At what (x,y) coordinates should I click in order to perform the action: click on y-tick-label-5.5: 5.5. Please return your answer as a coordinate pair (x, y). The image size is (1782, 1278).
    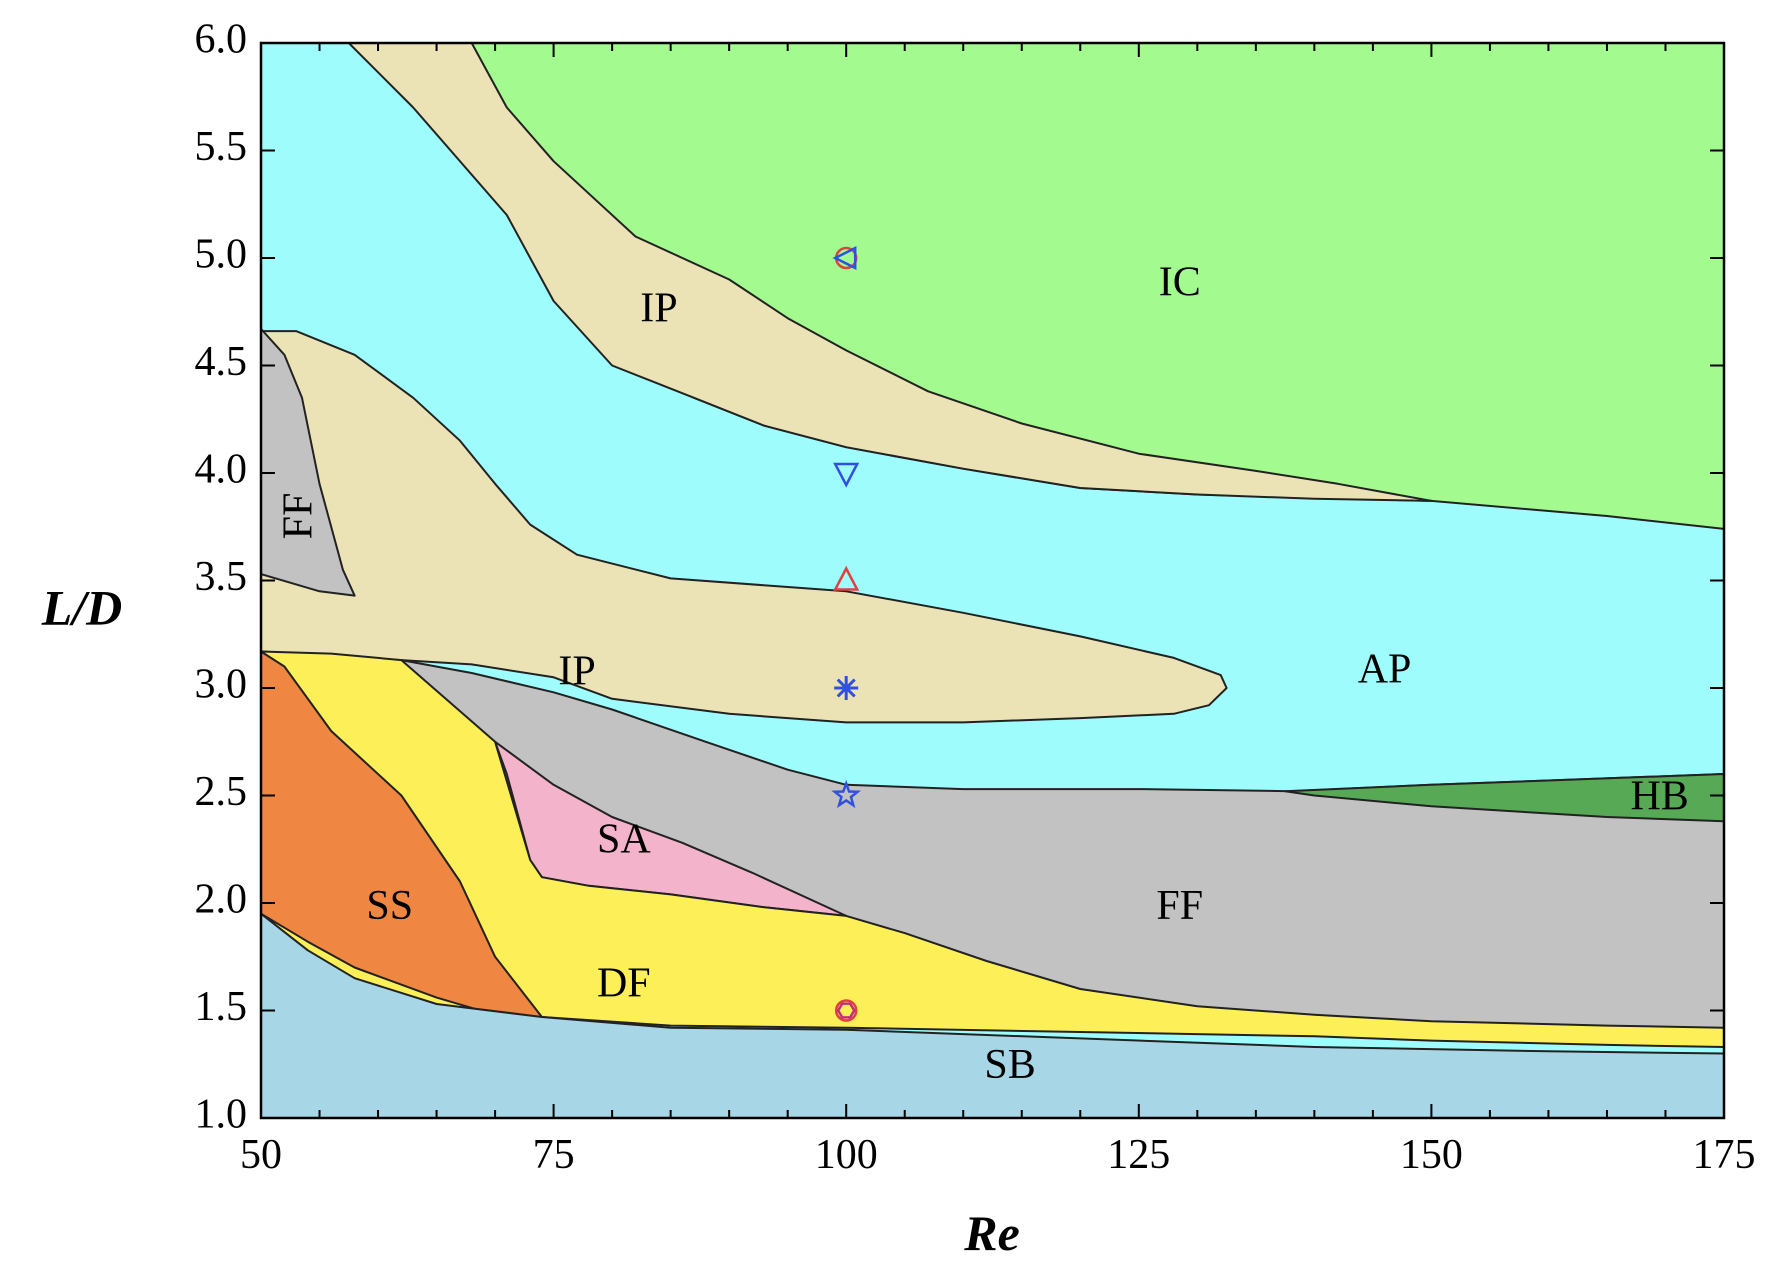
    Looking at the image, I should click on (221, 147).